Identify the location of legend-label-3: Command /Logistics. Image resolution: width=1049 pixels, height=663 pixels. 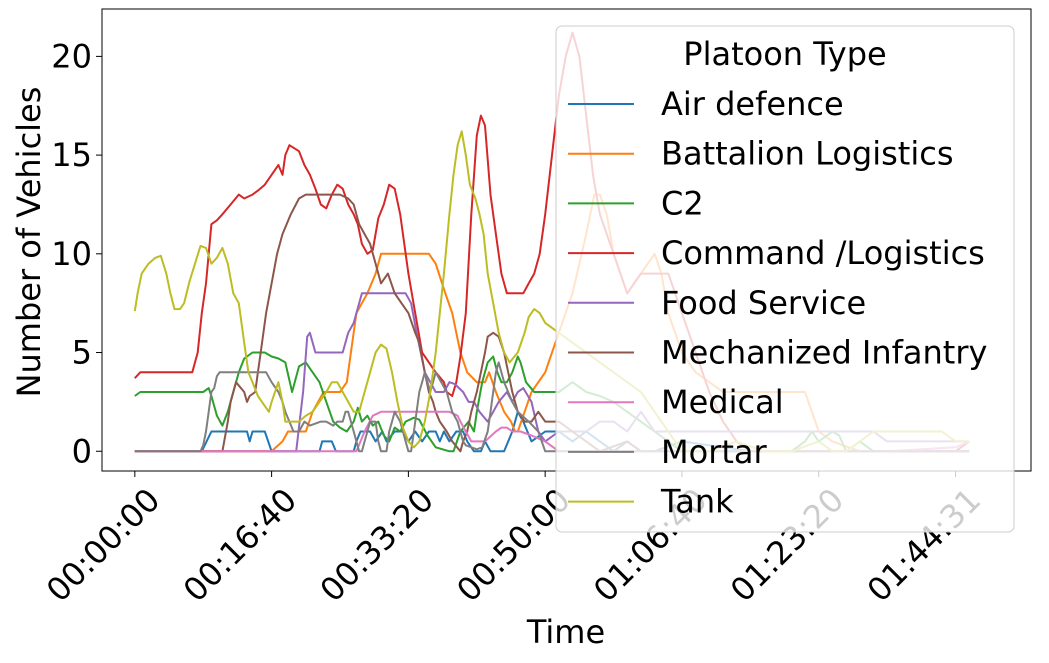
(823, 253).